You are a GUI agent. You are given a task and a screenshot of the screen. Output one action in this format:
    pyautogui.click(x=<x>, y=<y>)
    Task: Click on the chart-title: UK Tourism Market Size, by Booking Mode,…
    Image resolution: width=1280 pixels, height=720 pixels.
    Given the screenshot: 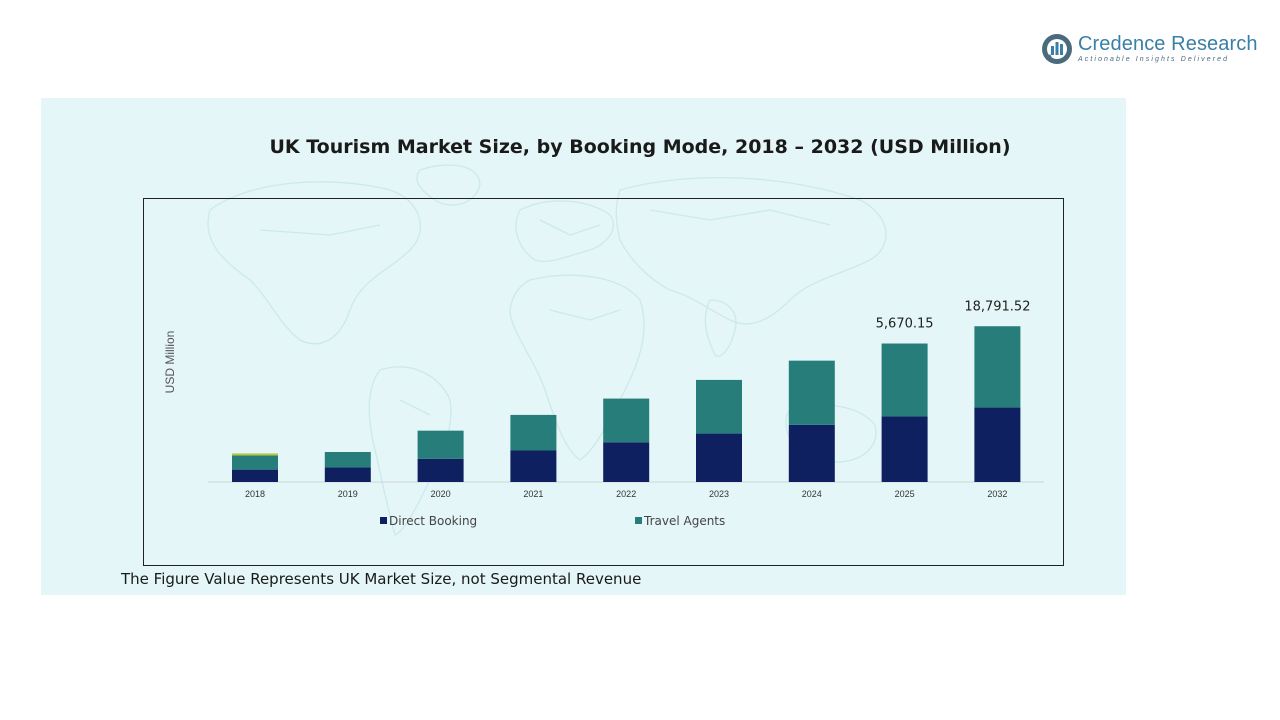 What is the action you would take?
    pyautogui.click(x=640, y=147)
    